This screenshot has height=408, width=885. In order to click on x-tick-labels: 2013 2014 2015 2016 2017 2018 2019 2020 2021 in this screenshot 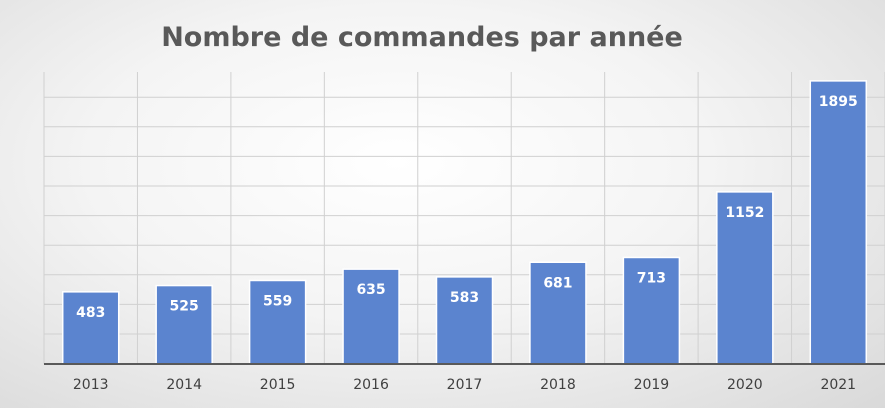, I will do `click(464, 385)`.